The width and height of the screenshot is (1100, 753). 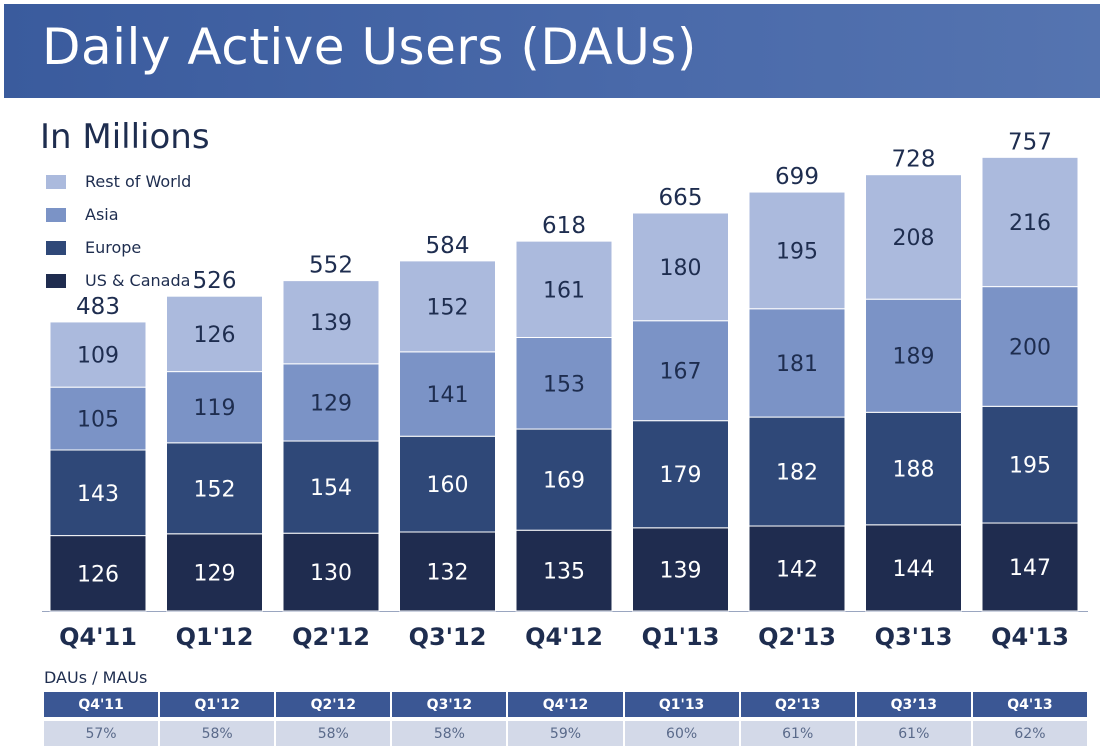 I want to click on bar-total-label: 699, so click(x=797, y=177).